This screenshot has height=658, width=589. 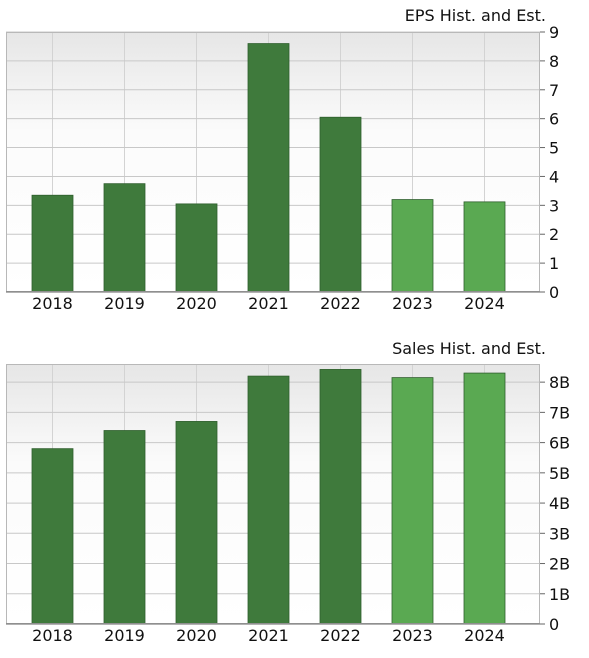 I want to click on chart-title: Sales Hist. and Est., so click(x=469, y=348).